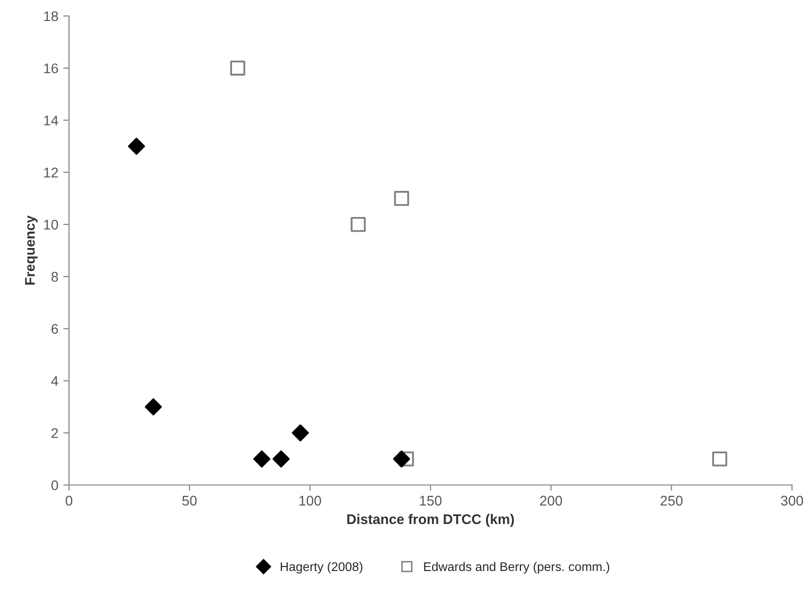 This screenshot has height=589, width=809. What do you see at coordinates (54, 485) in the screenshot?
I see `y-tick-label: 0` at bounding box center [54, 485].